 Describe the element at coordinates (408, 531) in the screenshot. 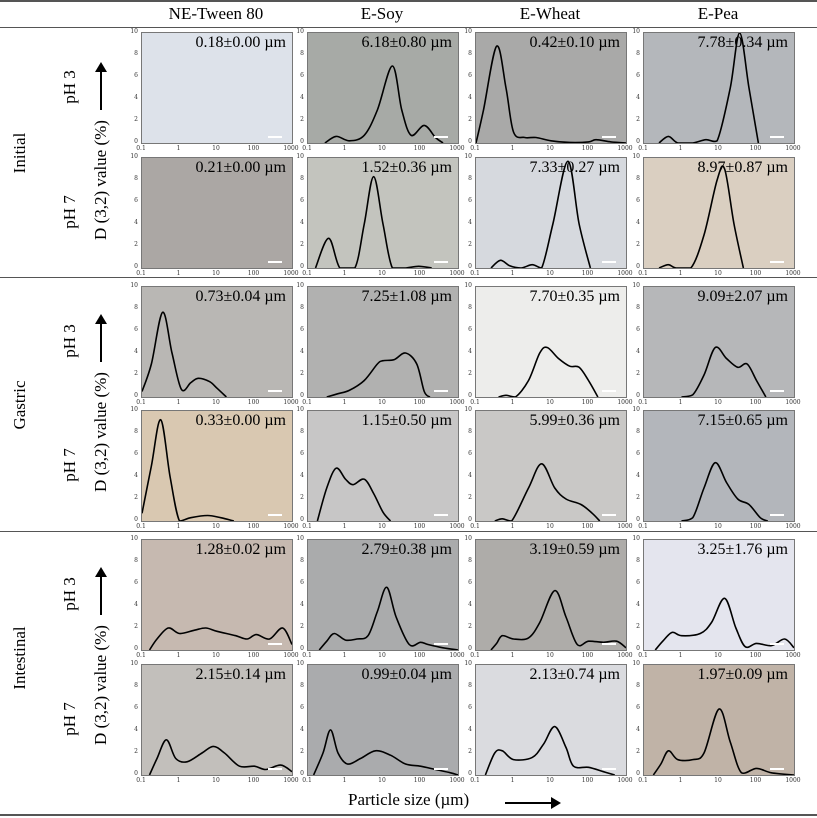

I see `stage-divider-intestinal` at that location.